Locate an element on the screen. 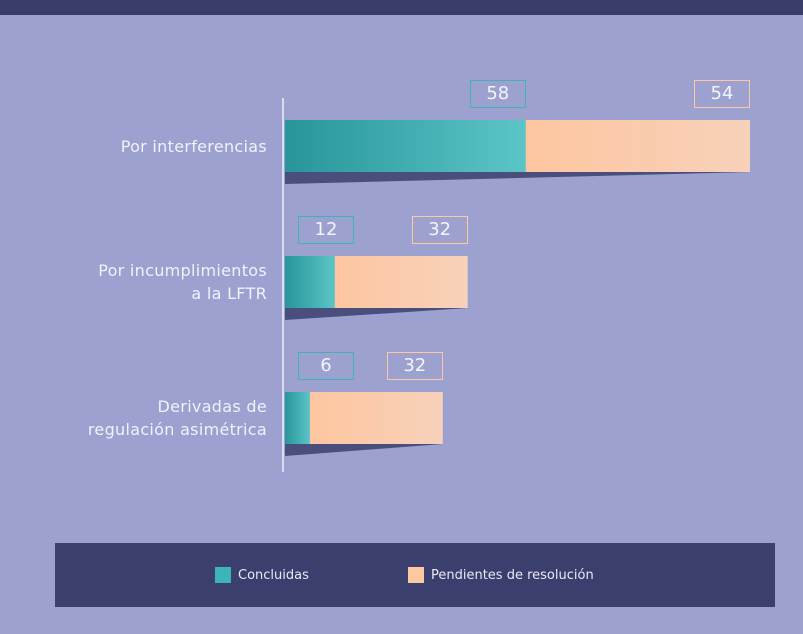 Image resolution: width=803 pixels, height=634 pixels. header-bar is located at coordinates (401, 7).